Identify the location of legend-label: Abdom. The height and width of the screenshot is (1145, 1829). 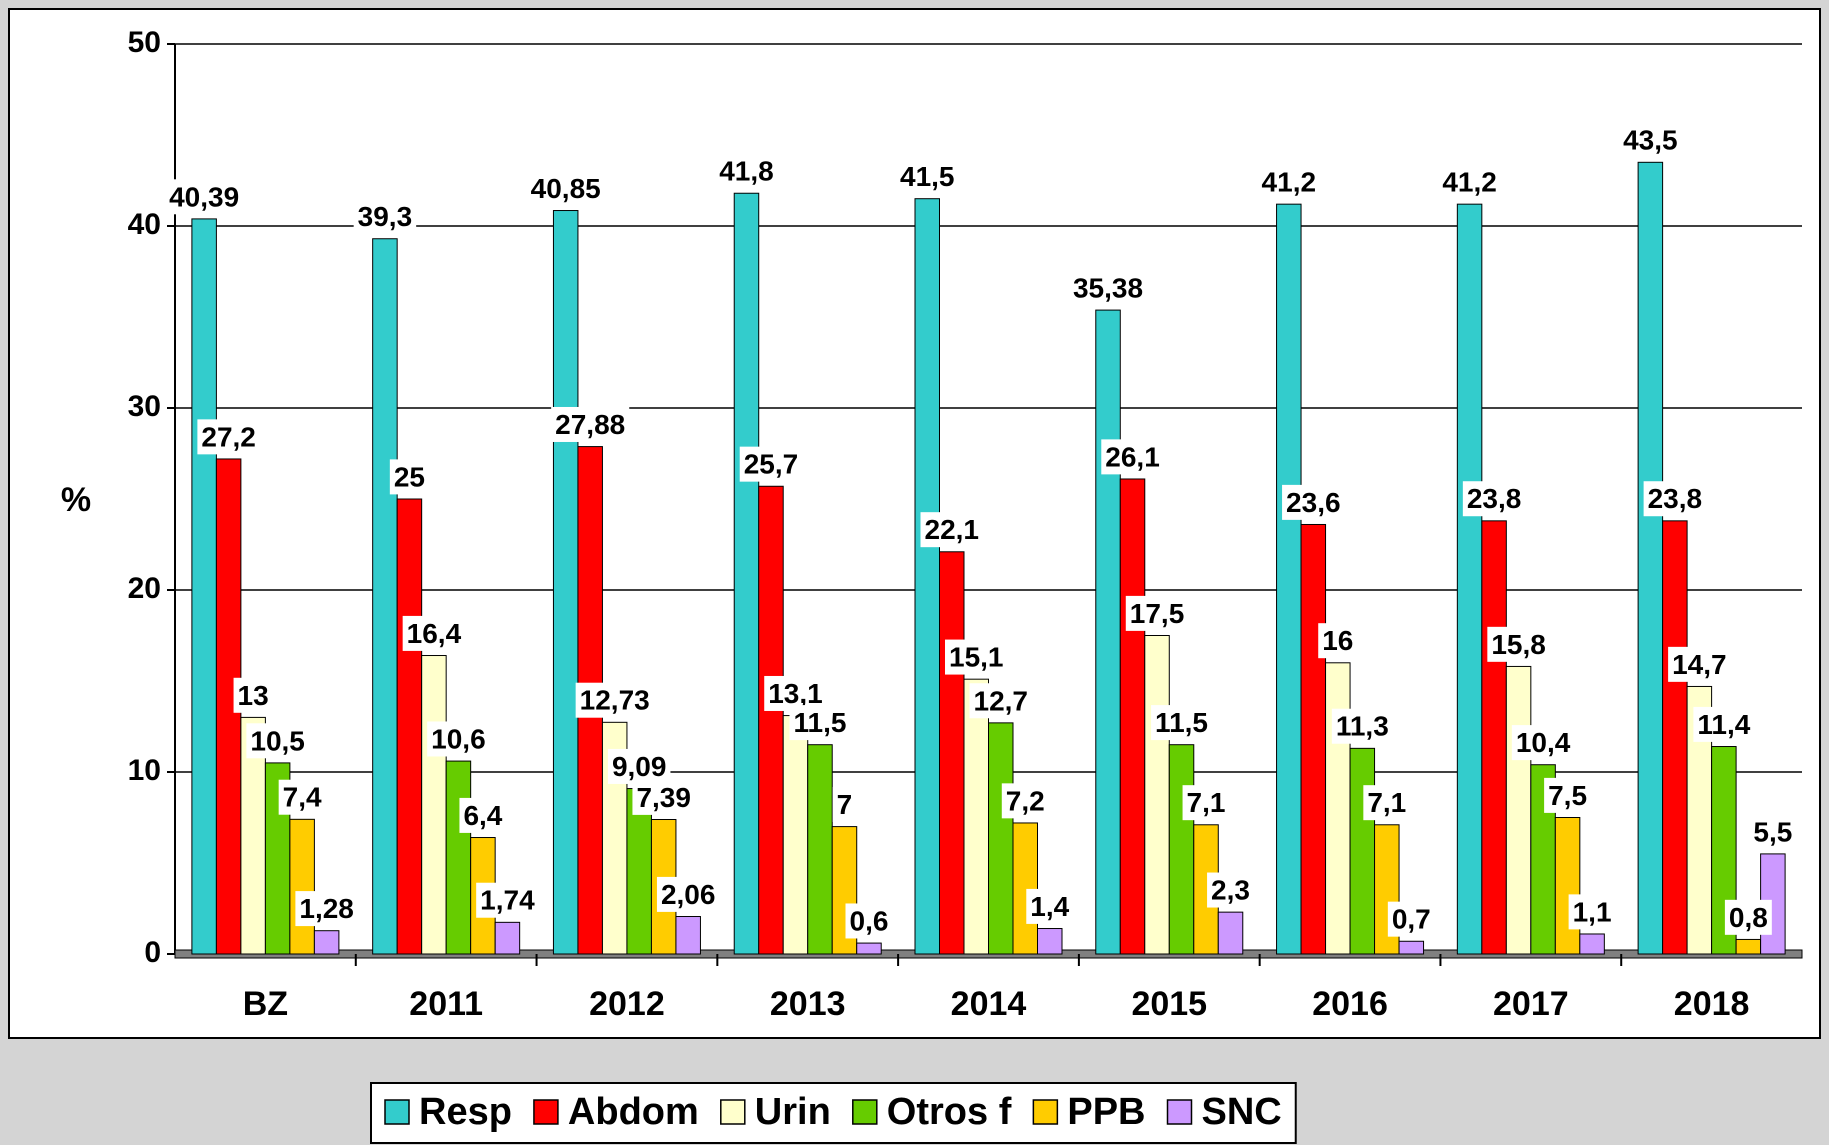
(633, 1112).